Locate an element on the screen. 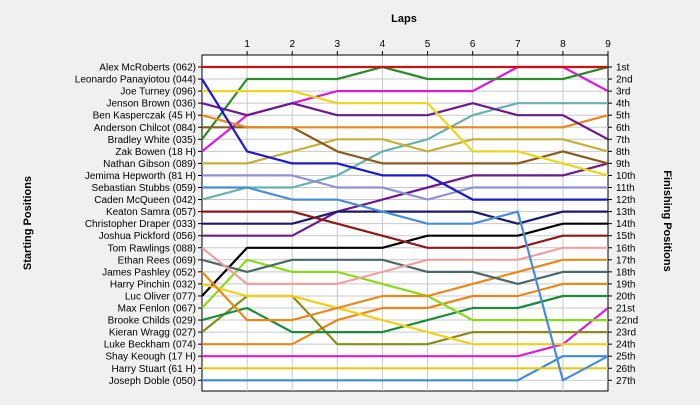 This screenshot has width=700, height=405. starting-position-label: Bradley White (035) is located at coordinates (152, 140).